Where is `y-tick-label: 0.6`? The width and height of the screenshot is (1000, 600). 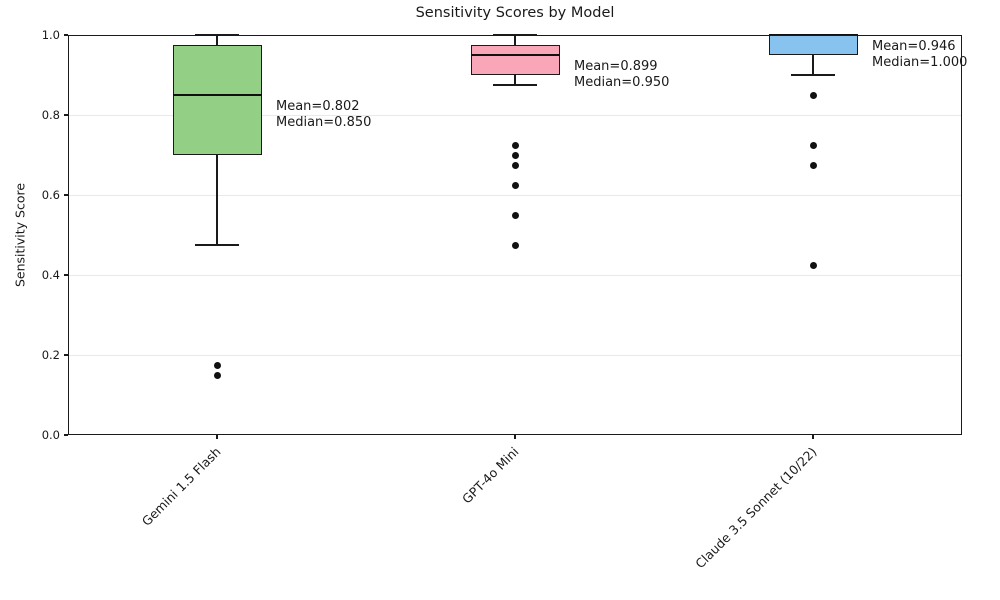
y-tick-label: 0.6 is located at coordinates (50, 195).